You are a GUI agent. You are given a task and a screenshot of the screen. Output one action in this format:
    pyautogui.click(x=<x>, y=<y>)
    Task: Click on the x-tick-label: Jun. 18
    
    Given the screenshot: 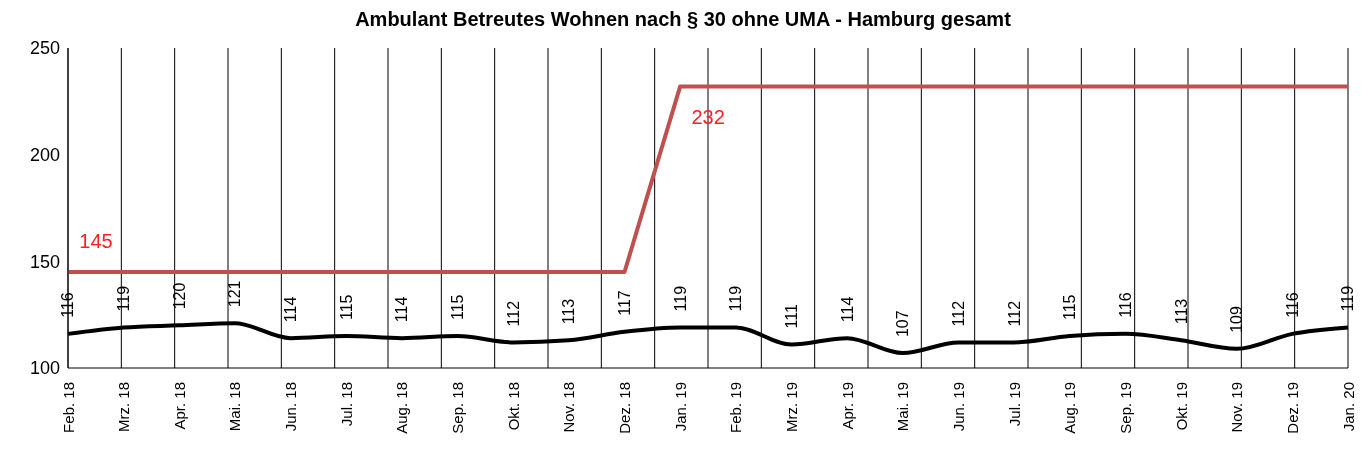 What is the action you would take?
    pyautogui.click(x=291, y=407)
    